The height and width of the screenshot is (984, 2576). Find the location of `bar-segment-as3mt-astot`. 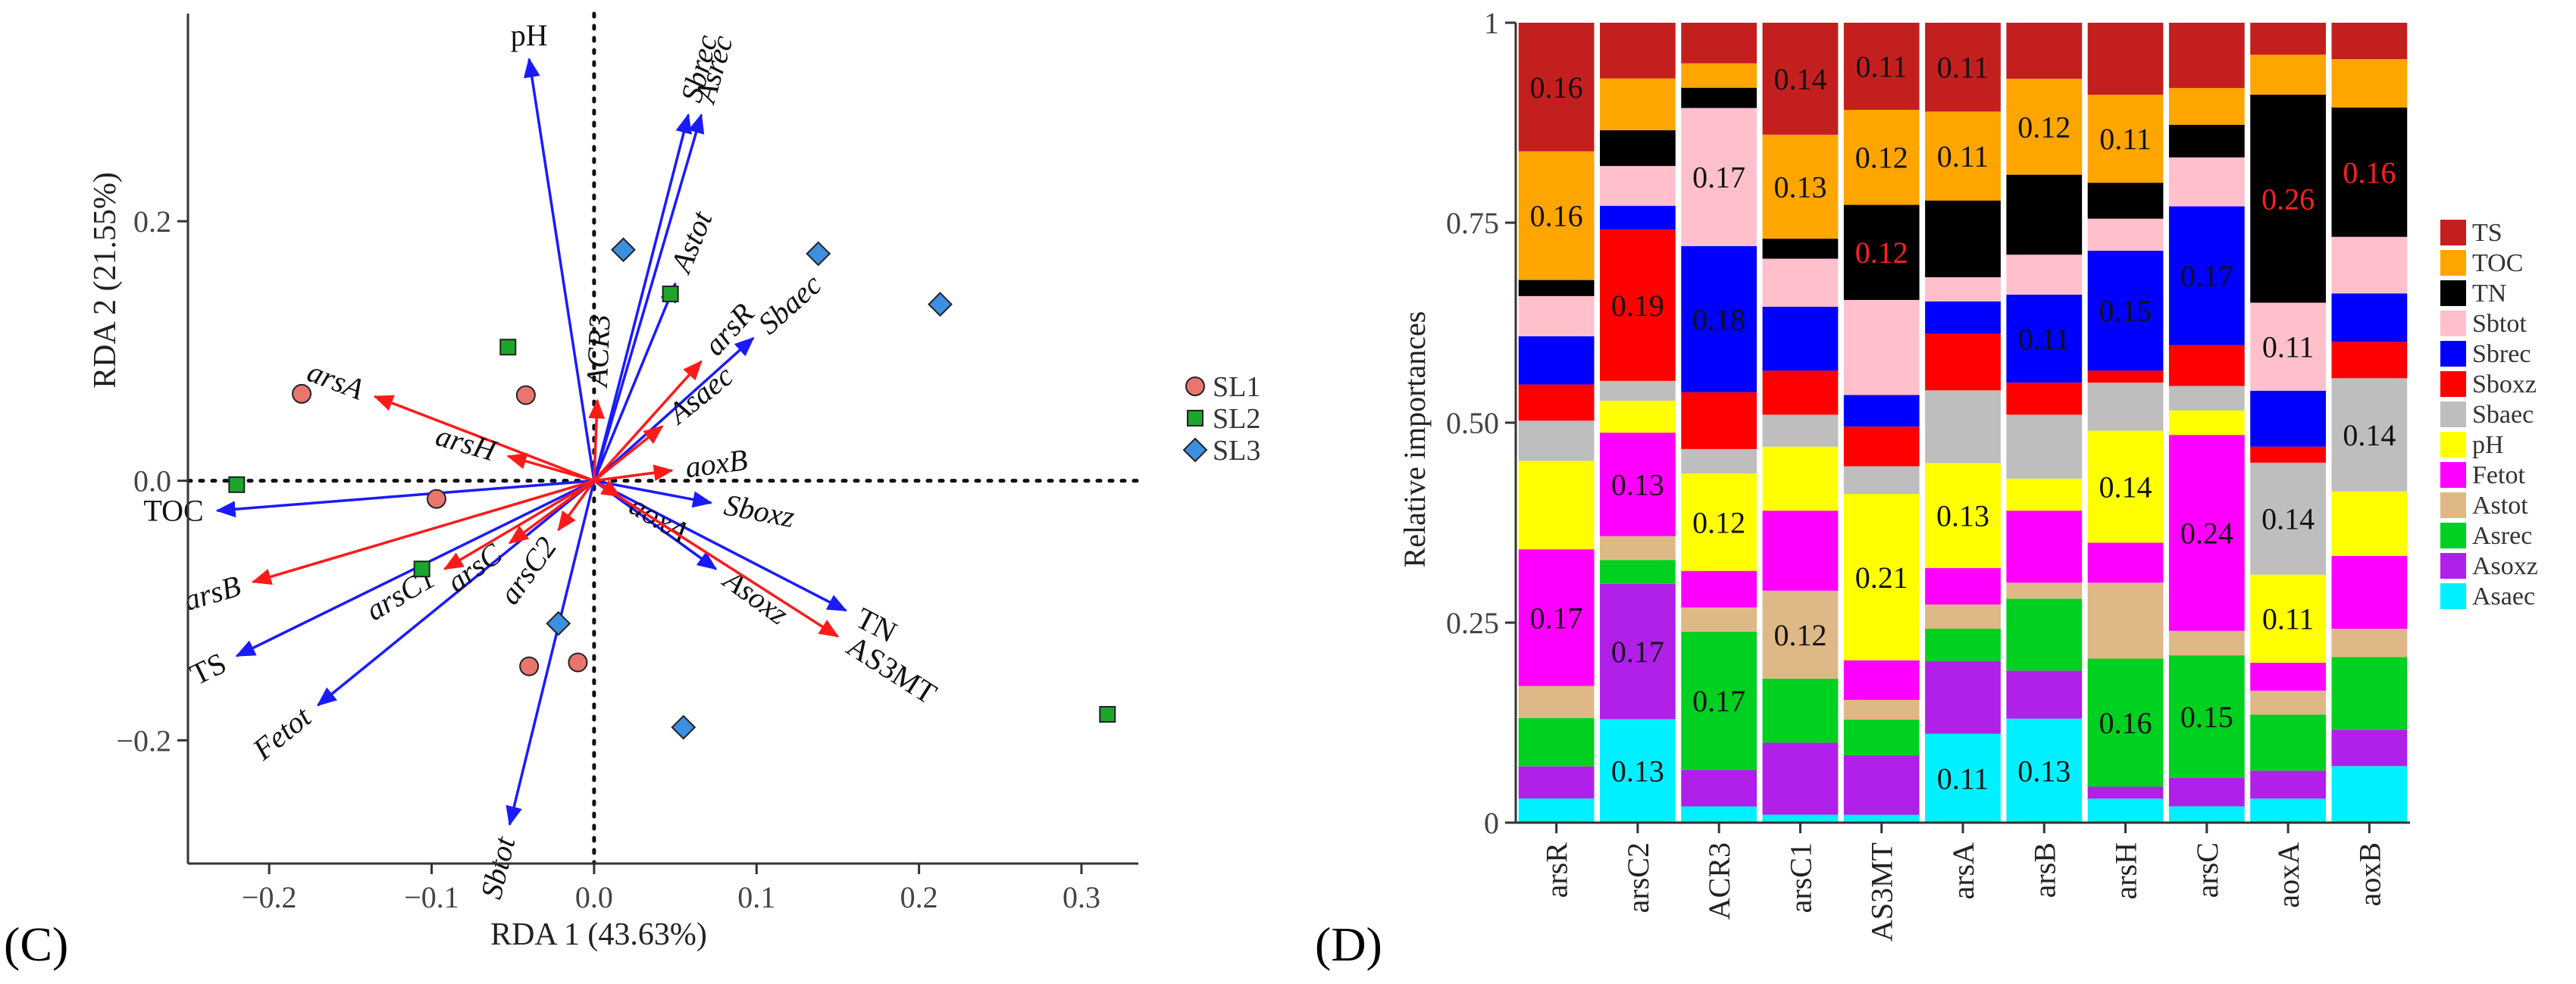

bar-segment-as3mt-astot is located at coordinates (1881, 709).